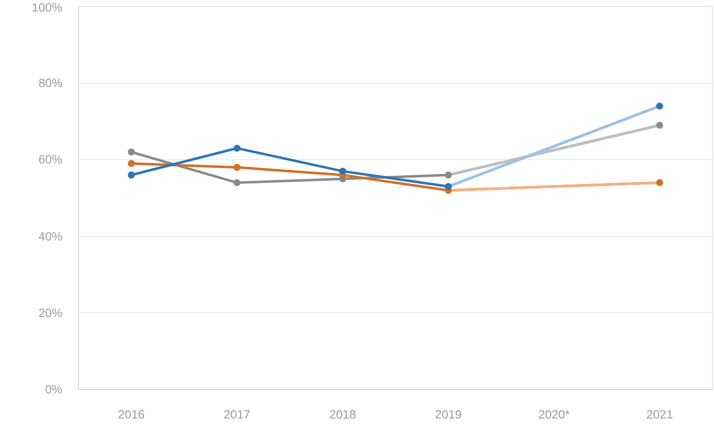 The image size is (714, 427). What do you see at coordinates (237, 415) in the screenshot?
I see `x-tick-label: 2017` at bounding box center [237, 415].